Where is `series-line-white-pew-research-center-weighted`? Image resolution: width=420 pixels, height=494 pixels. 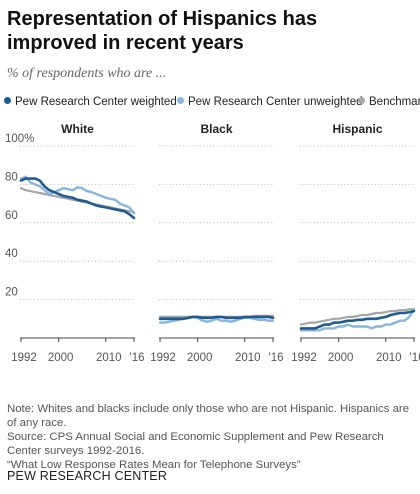 series-line-white-pew-research-center-weighted is located at coordinates (77, 198).